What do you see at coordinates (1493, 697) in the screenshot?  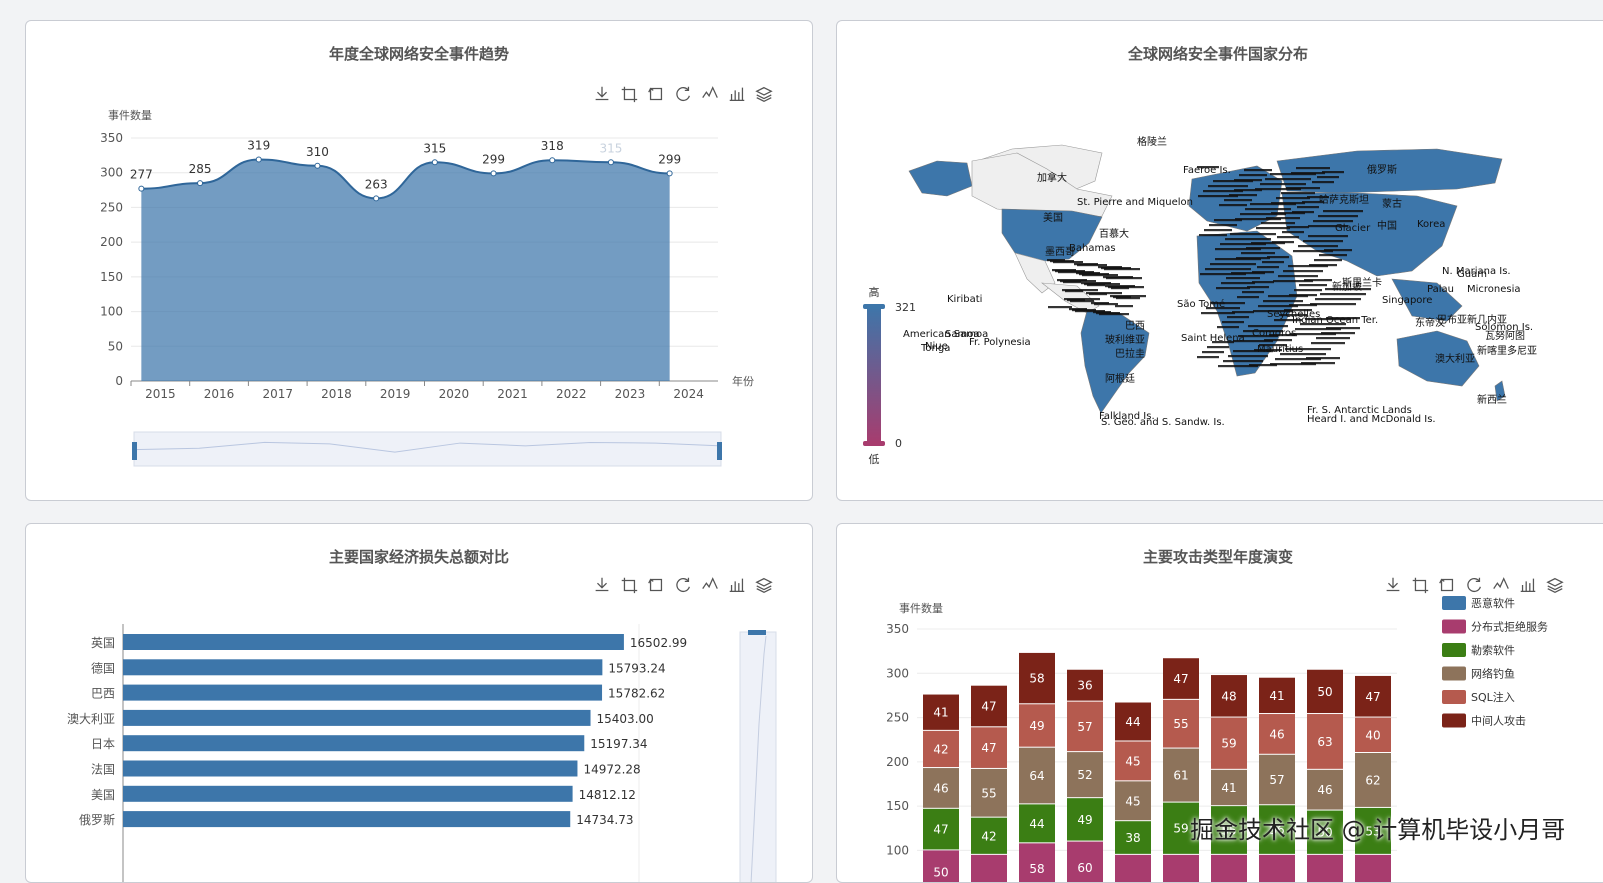 I see `legend-label: SQL注入` at bounding box center [1493, 697].